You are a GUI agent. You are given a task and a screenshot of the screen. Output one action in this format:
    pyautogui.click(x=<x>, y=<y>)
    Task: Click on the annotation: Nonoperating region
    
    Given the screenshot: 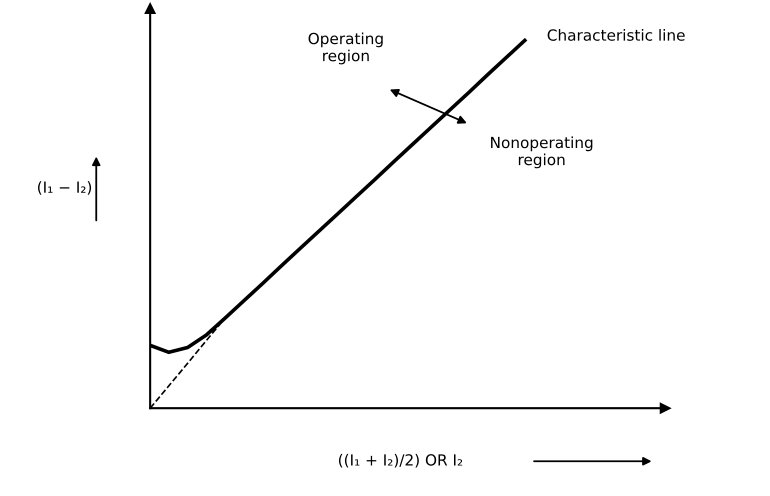 What is the action you would take?
    pyautogui.click(x=541, y=152)
    